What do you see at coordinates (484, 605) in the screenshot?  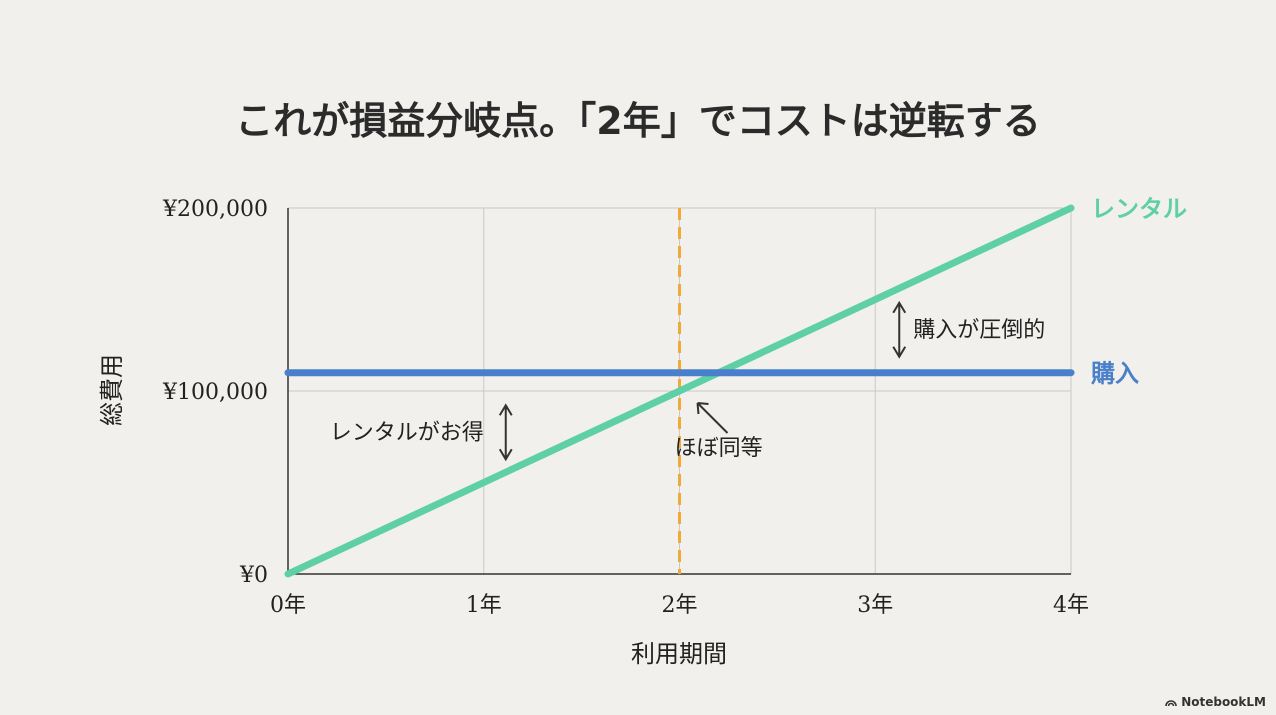 I see `x-tick-label: 1年` at bounding box center [484, 605].